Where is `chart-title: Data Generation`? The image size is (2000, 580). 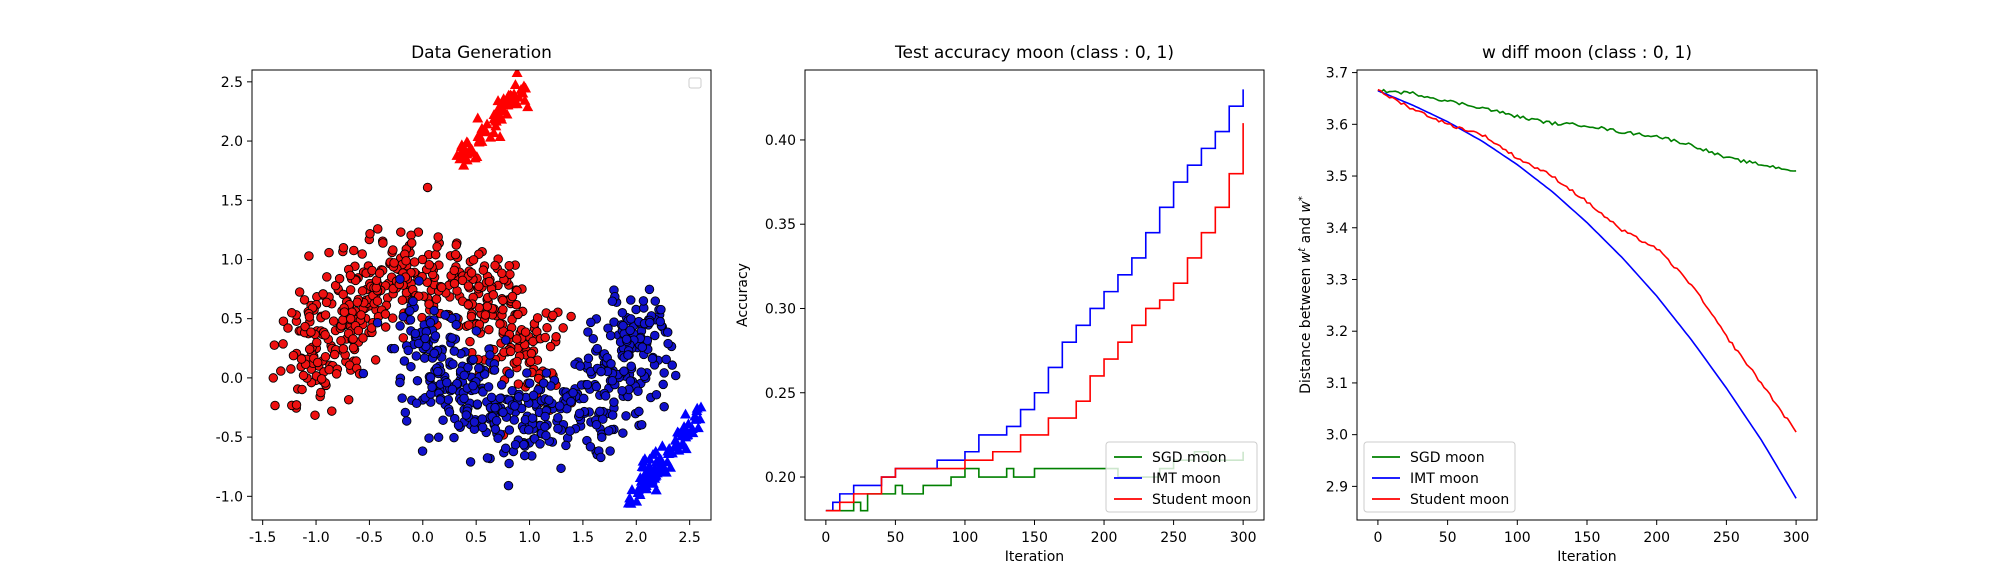
chart-title: Data Generation is located at coordinates (481, 53).